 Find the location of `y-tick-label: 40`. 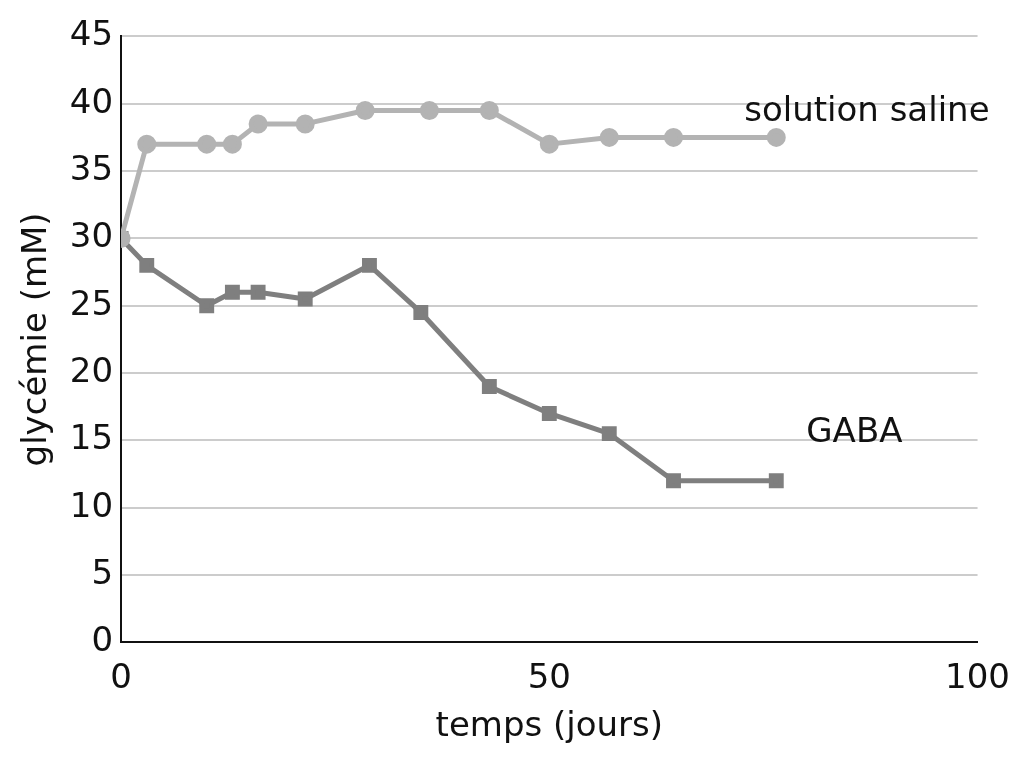

y-tick-label: 40 is located at coordinates (91, 100).